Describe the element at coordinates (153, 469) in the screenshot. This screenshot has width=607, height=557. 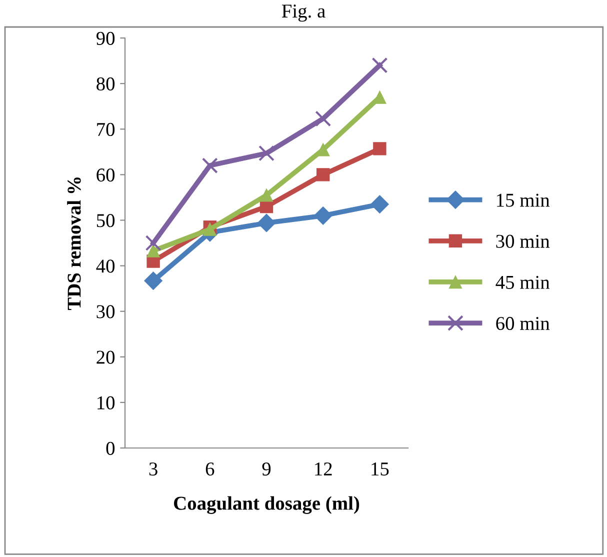
I see `x-tick-label: 3` at that location.